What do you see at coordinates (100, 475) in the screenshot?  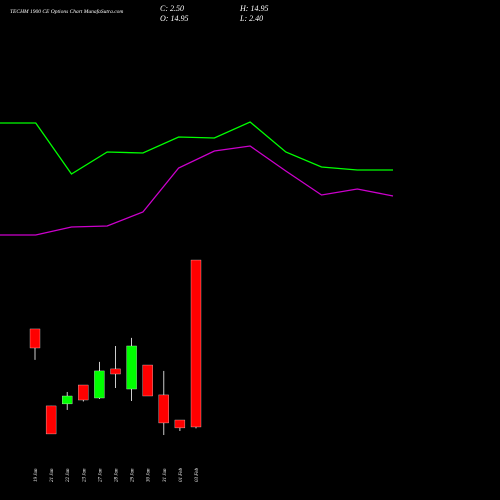 I see `x-tick-label: 27 Jan` at bounding box center [100, 475].